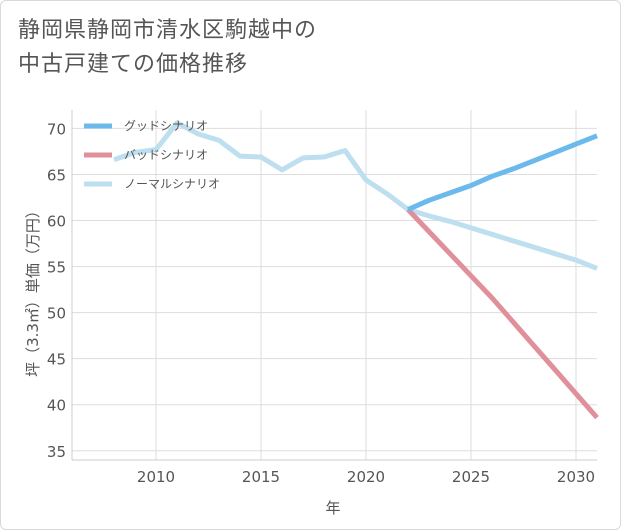  What do you see at coordinates (56, 314) in the screenshot?
I see `y-tick-label: 50` at bounding box center [56, 314].